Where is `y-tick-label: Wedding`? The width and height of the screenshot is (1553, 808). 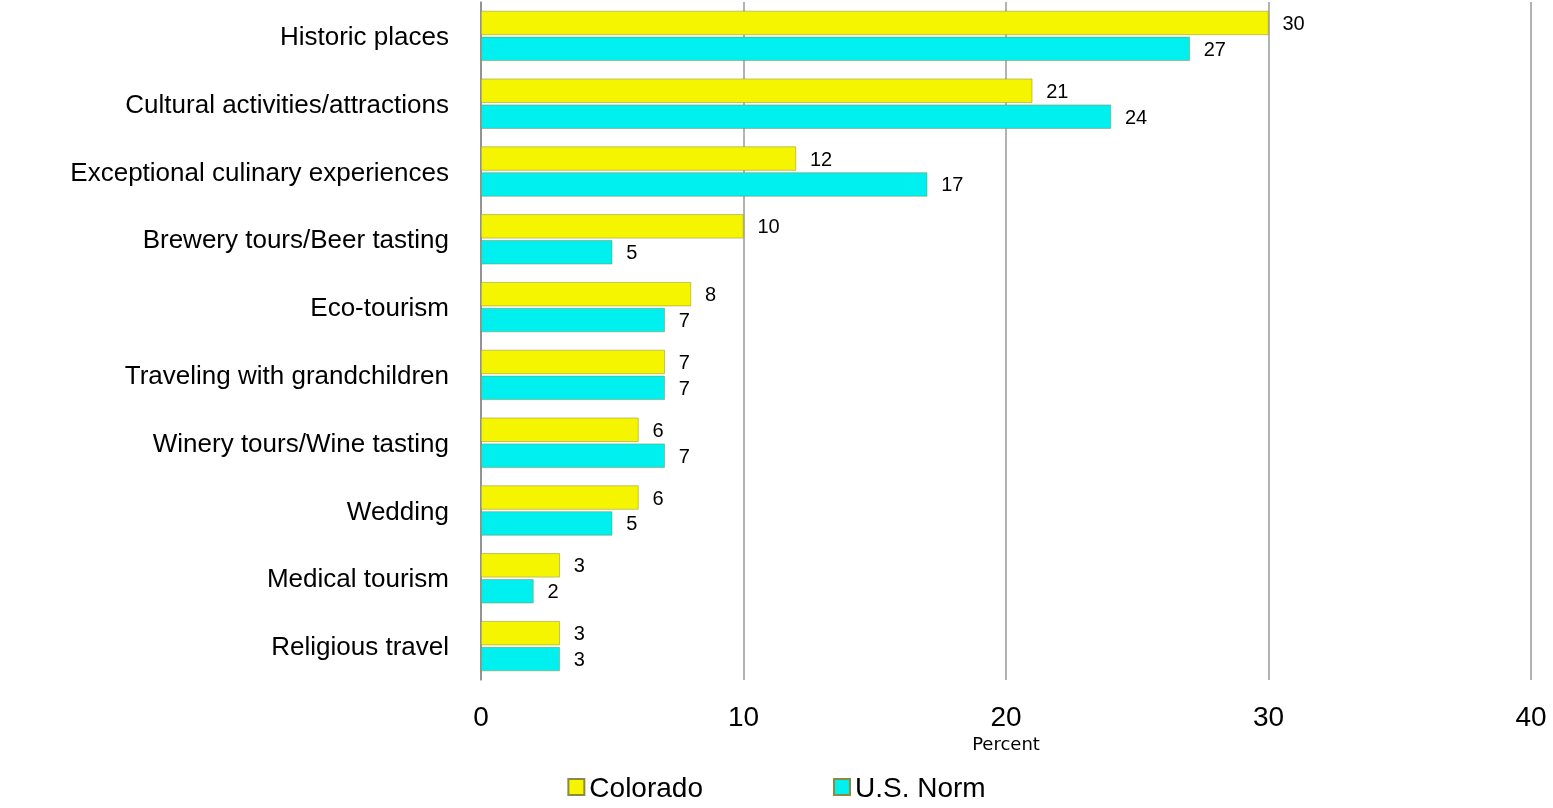 y-tick-label: Wedding is located at coordinates (397, 510).